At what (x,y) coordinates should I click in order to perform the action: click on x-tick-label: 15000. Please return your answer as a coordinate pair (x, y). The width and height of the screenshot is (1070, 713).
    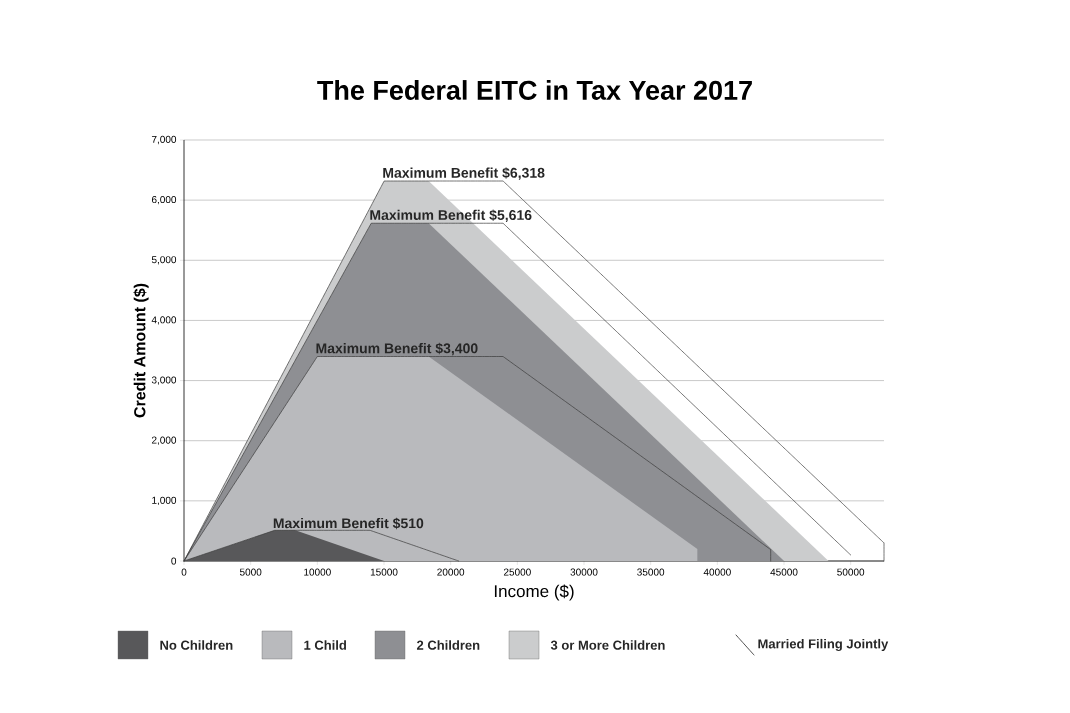
    Looking at the image, I should click on (384, 572).